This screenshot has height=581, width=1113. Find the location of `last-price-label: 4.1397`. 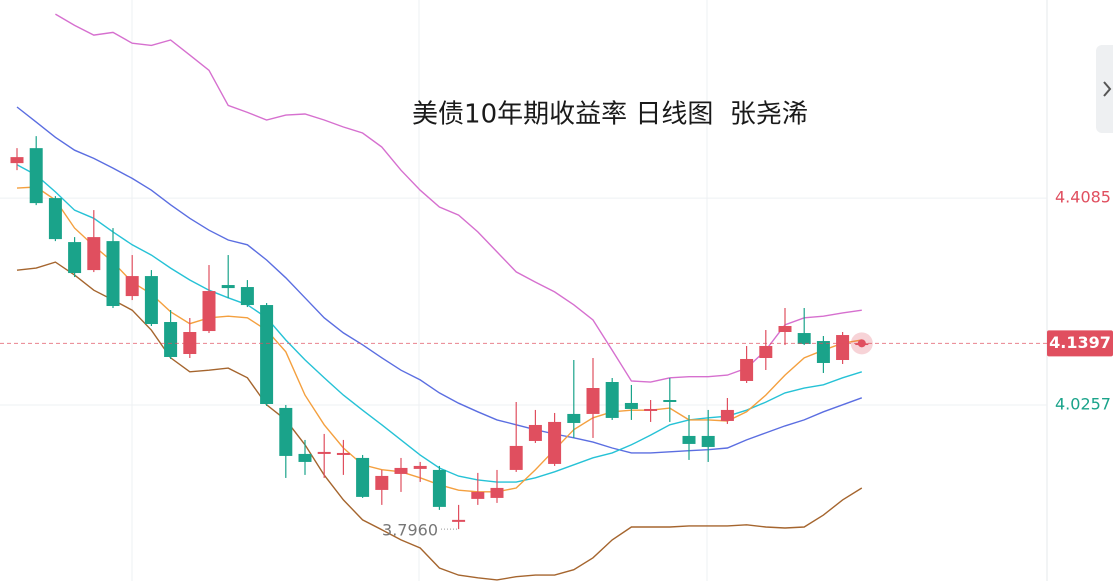

last-price-label: 4.1397 is located at coordinates (1080, 342).